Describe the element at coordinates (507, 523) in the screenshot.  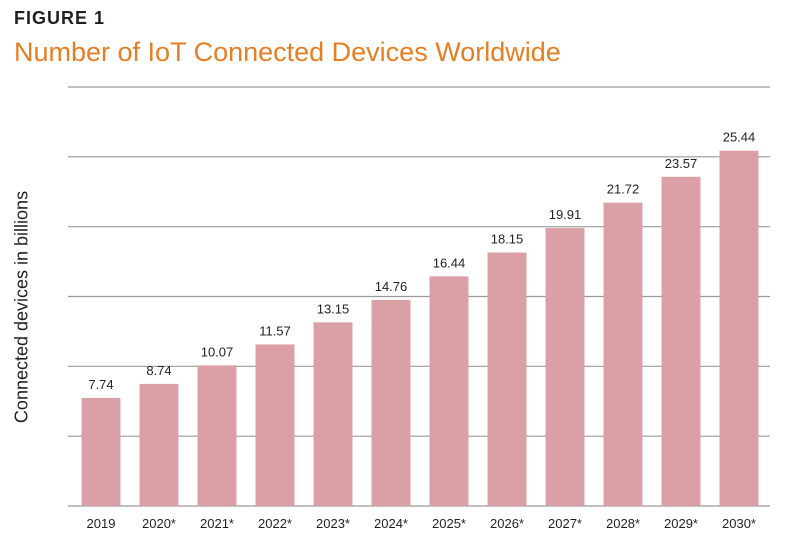
I see `x-tick-label: 2026*` at that location.